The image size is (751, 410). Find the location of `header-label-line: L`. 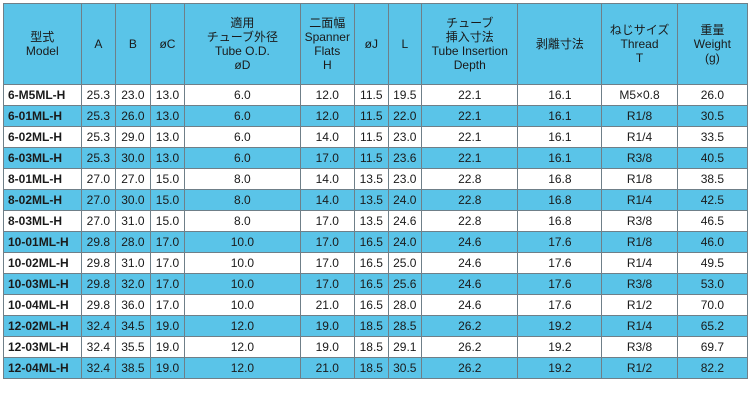

header-label-line: L is located at coordinates (405, 44).